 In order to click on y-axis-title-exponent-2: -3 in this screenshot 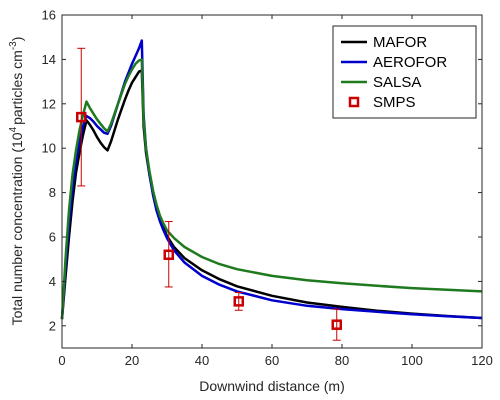, I will do `click(13, 45)`.